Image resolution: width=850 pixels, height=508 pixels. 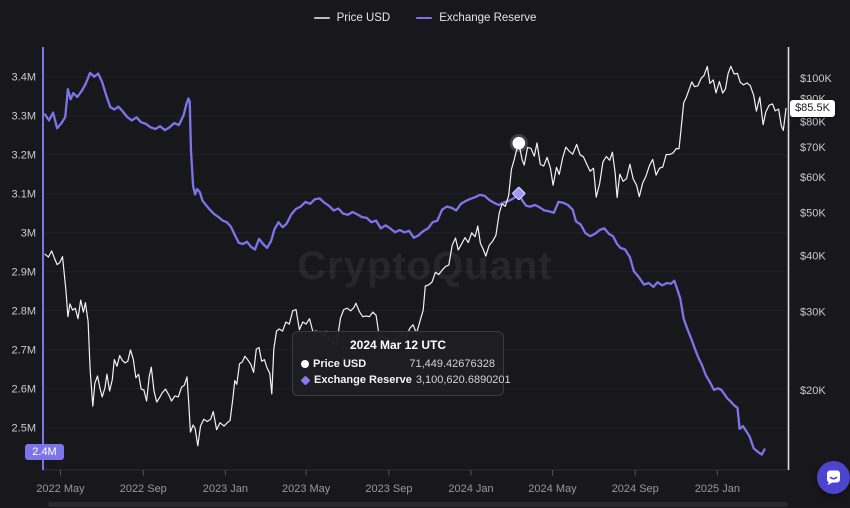 What do you see at coordinates (225, 489) in the screenshot?
I see `x-axis-tick-label: 2023 Jan` at bounding box center [225, 489].